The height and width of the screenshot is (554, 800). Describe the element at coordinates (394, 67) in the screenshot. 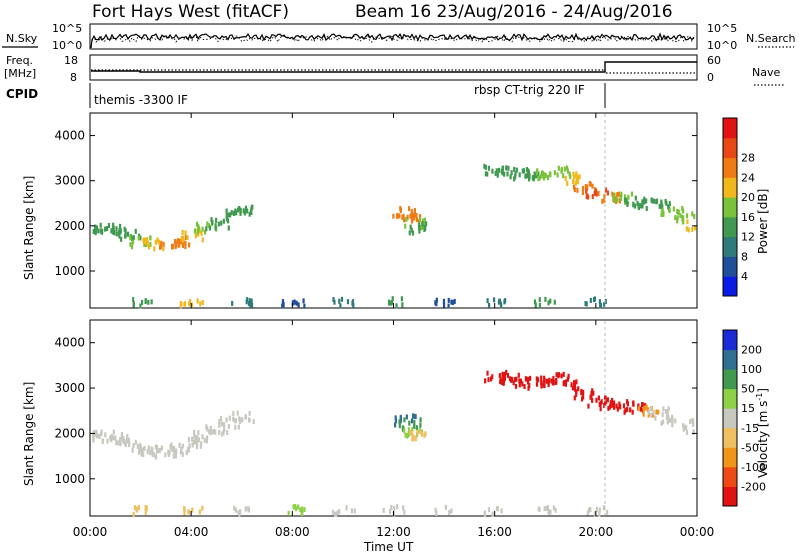

I see `freq-trace` at that location.